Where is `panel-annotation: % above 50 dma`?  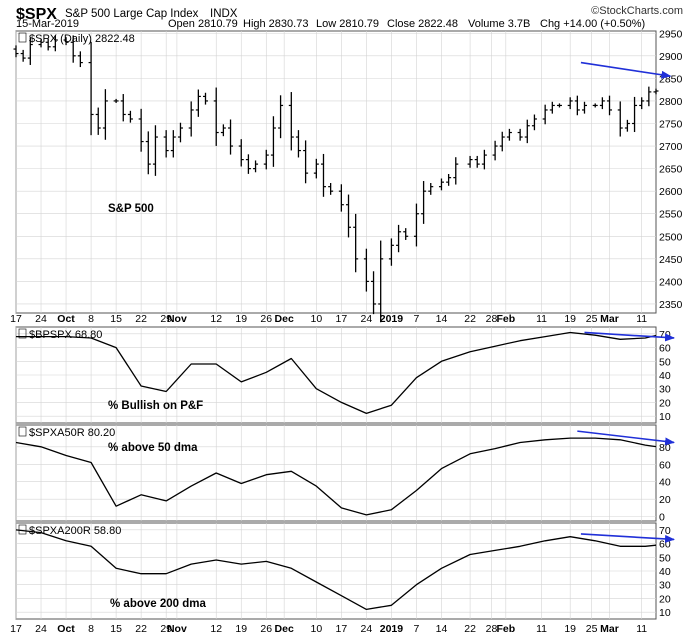 panel-annotation: % above 50 dma is located at coordinates (153, 448).